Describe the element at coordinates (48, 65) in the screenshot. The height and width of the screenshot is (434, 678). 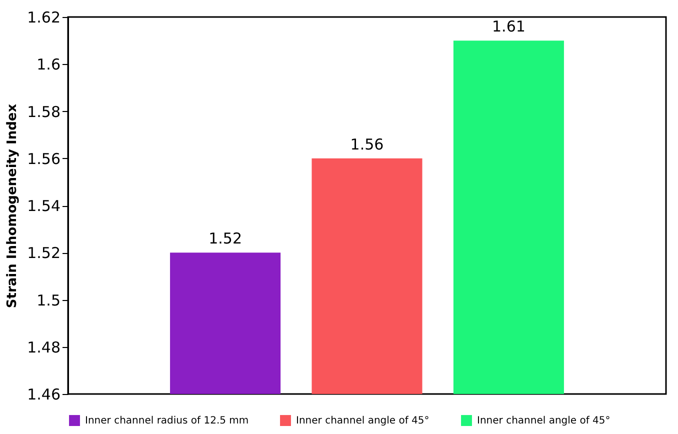
I see `y-tick-label: 1.6` at that location.